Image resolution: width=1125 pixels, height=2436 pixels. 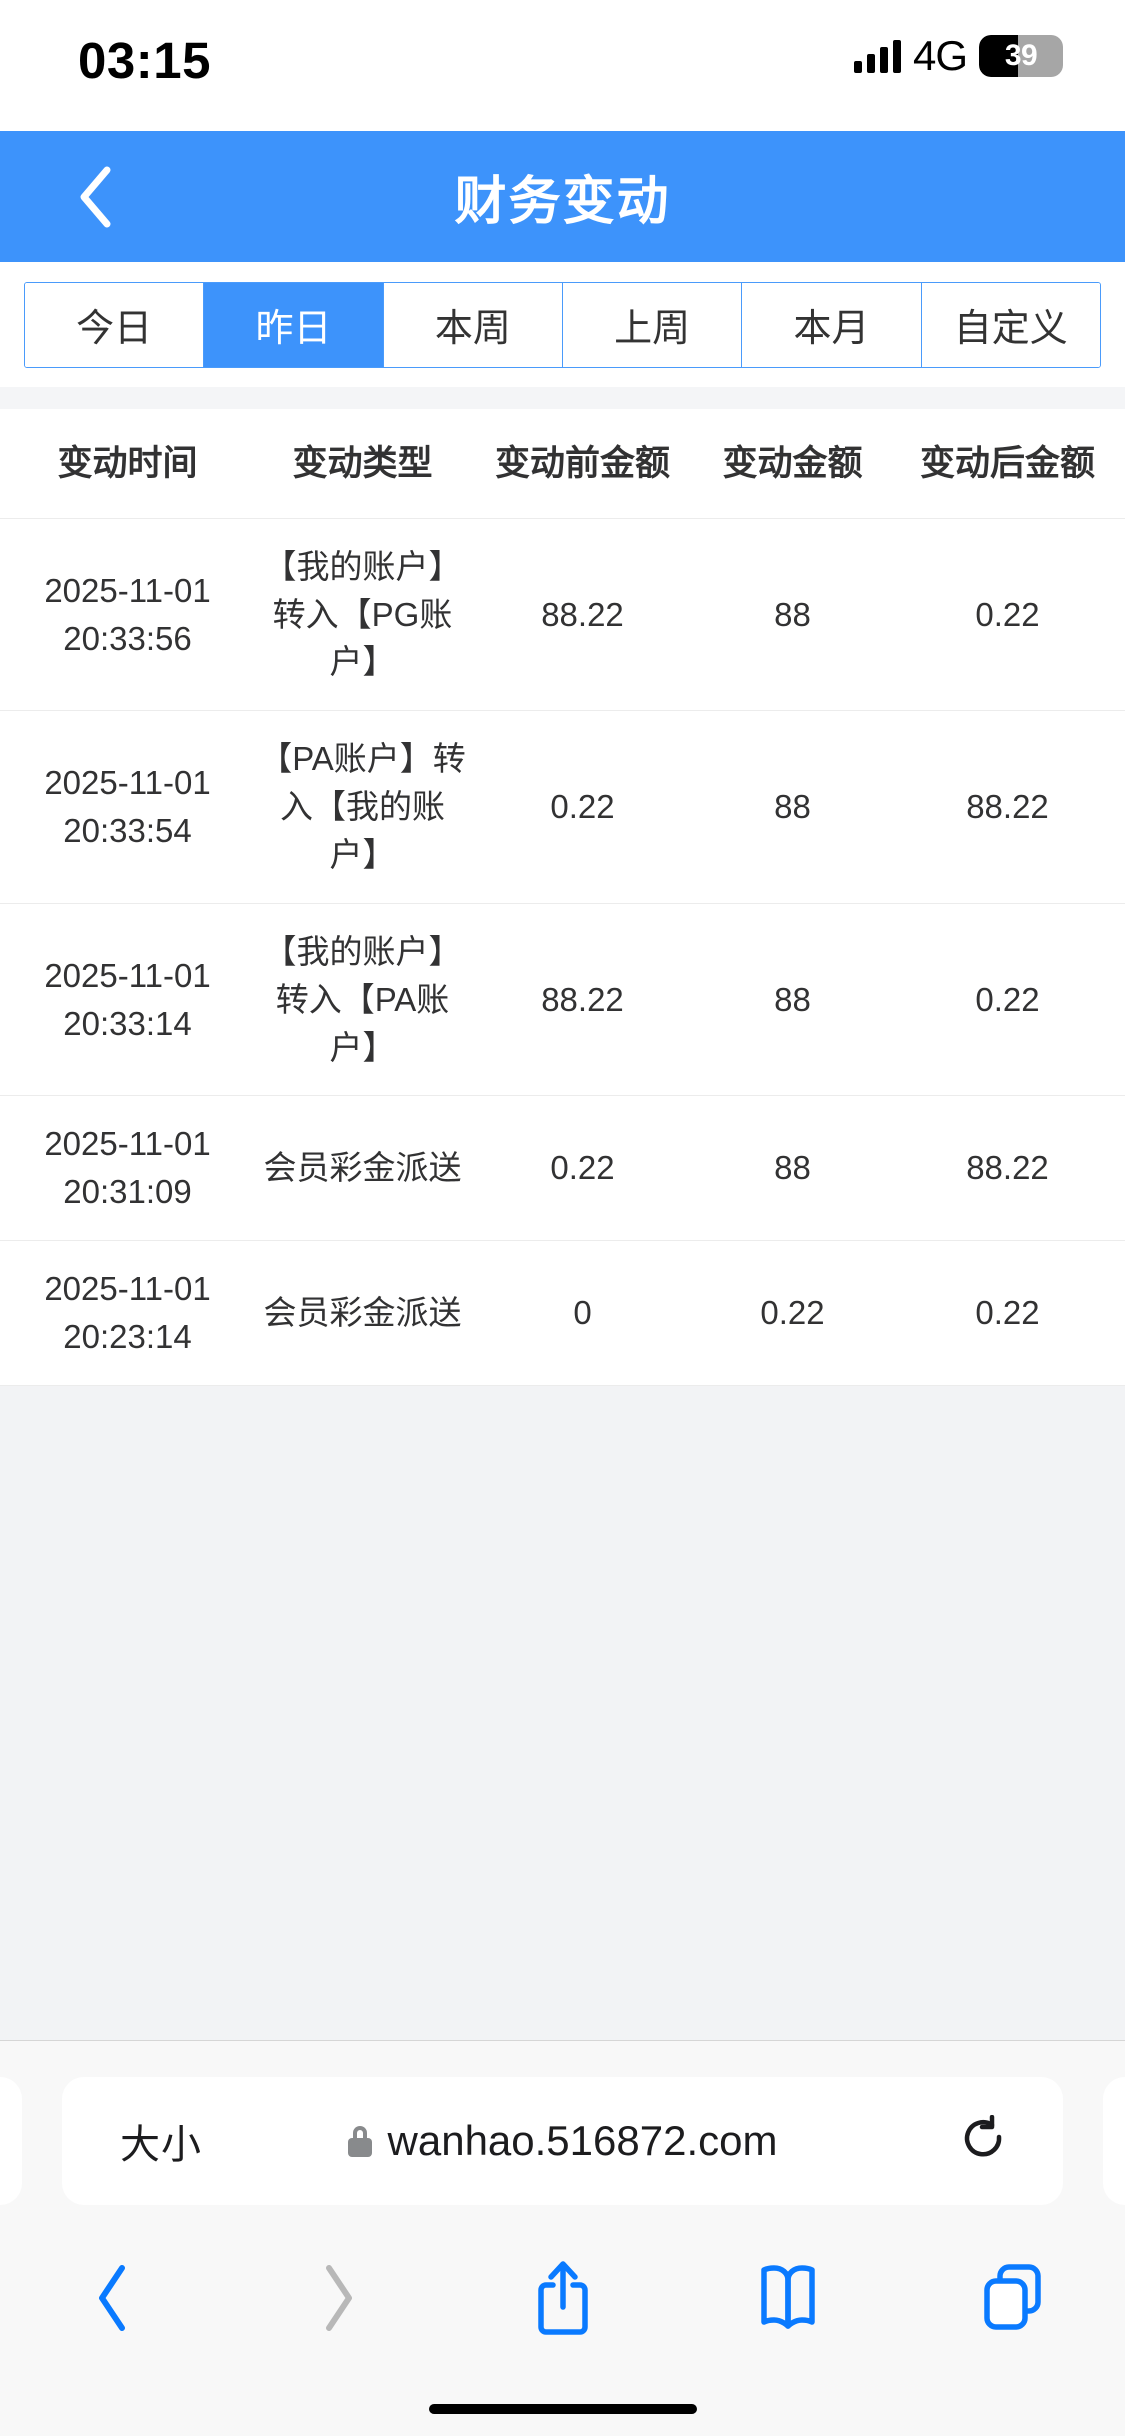 I want to click on battery-percent-label: 39, so click(x=1021, y=55).